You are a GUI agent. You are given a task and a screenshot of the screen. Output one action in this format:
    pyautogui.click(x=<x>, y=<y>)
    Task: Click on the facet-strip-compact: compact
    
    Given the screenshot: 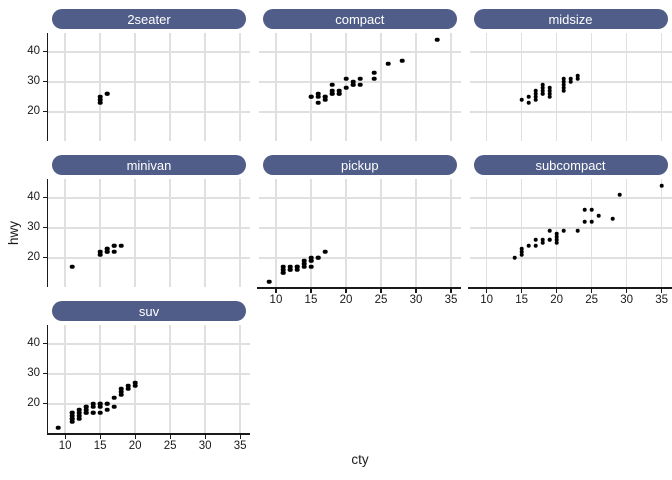 What is the action you would take?
    pyautogui.click(x=359, y=19)
    